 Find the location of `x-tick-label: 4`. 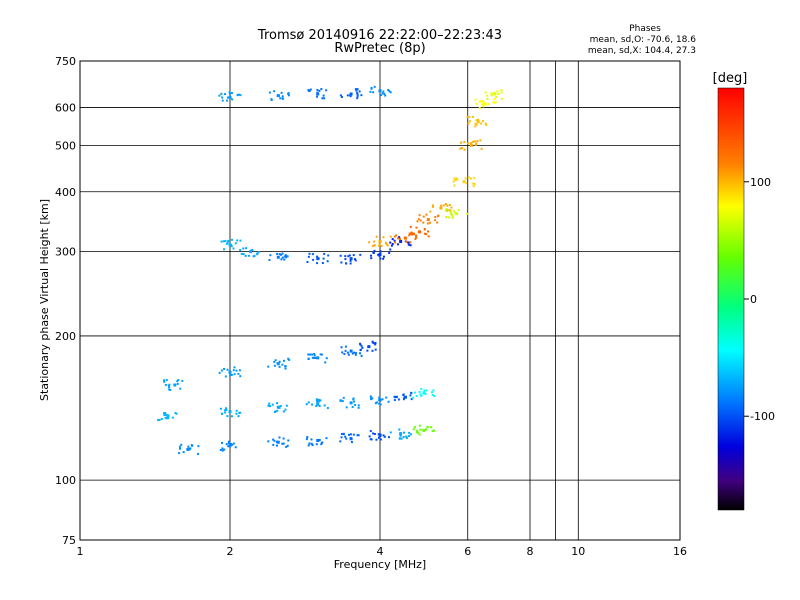

x-tick-label: 4 is located at coordinates (380, 551).